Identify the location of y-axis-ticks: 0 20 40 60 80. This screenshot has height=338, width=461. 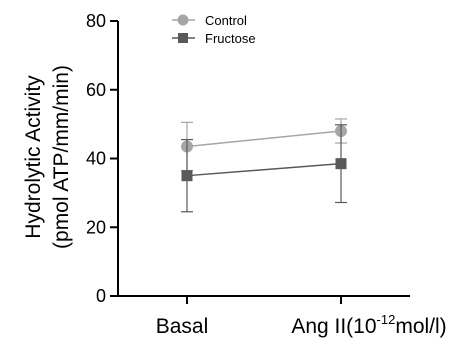
(102, 158).